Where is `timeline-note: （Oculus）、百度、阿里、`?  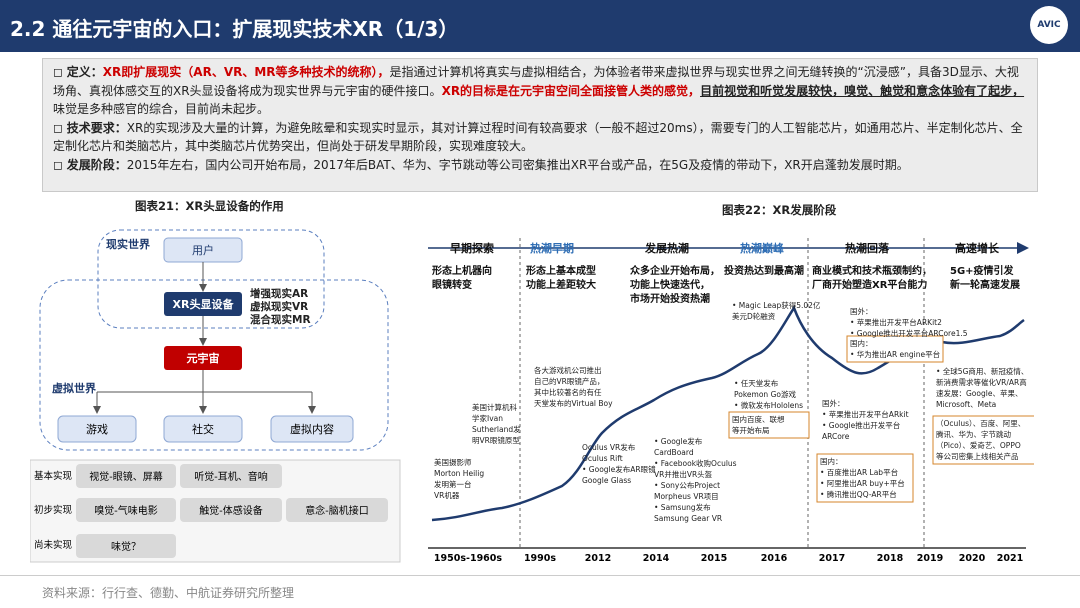
timeline-note: （Oculus）、百度、阿里、 is located at coordinates (980, 423).